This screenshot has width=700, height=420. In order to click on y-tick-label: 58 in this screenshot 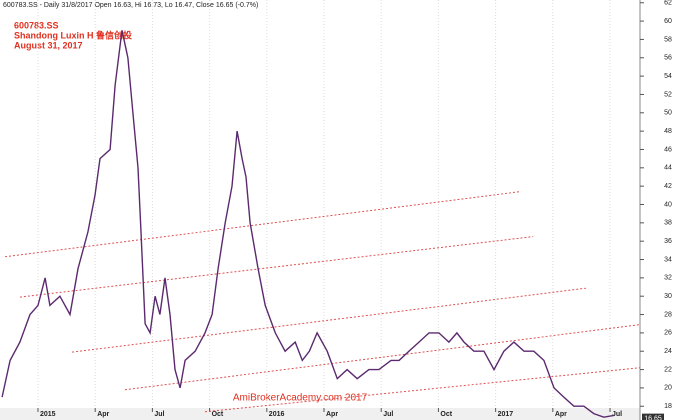, I will do `click(668, 39)`.